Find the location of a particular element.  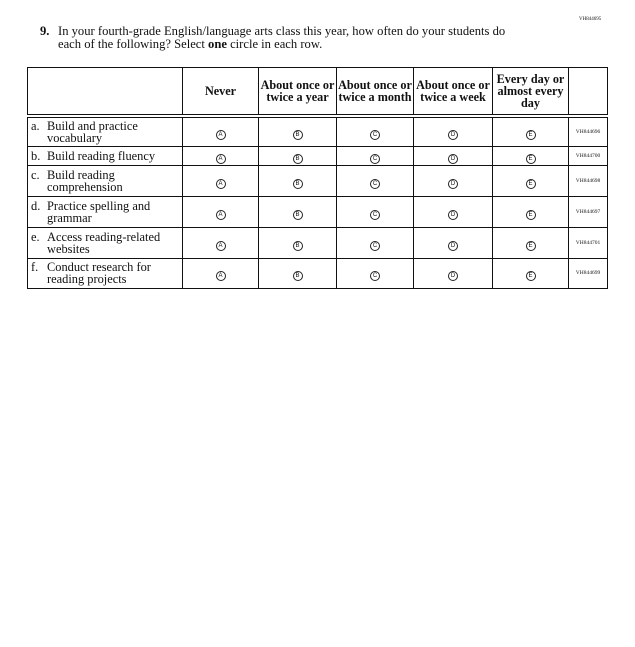

row-label: b. Build reading fluency is located at coordinates (105, 155).